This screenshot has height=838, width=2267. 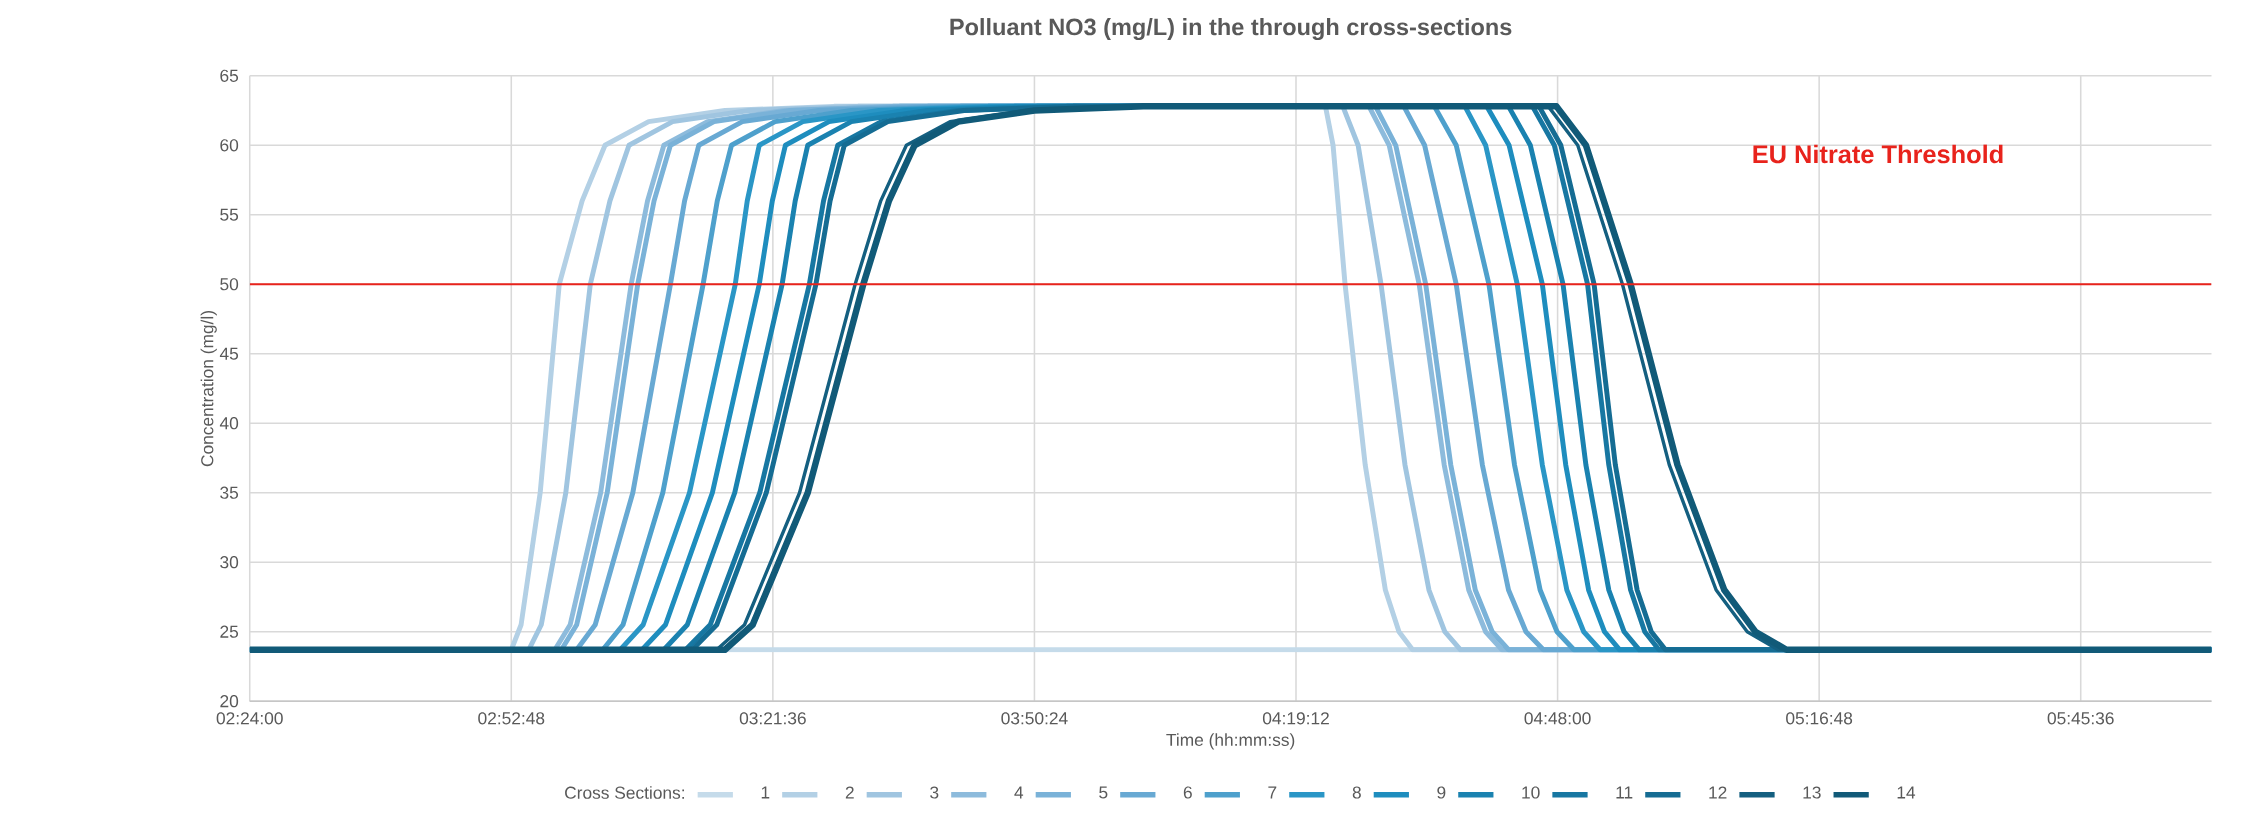 I want to click on chart-title: Polluant NO3 (mg/L) in the through cross-sections, so click(x=1231, y=29).